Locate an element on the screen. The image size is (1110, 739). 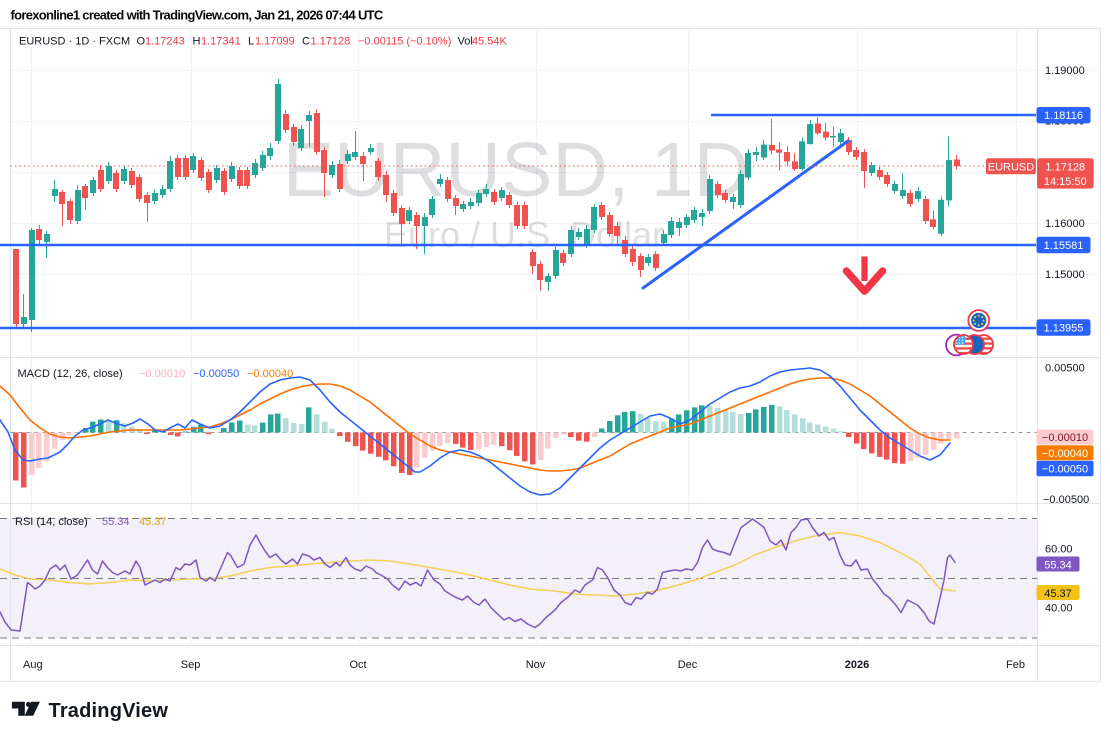
svg-text: −0.00500 is located at coordinates (1066, 500).